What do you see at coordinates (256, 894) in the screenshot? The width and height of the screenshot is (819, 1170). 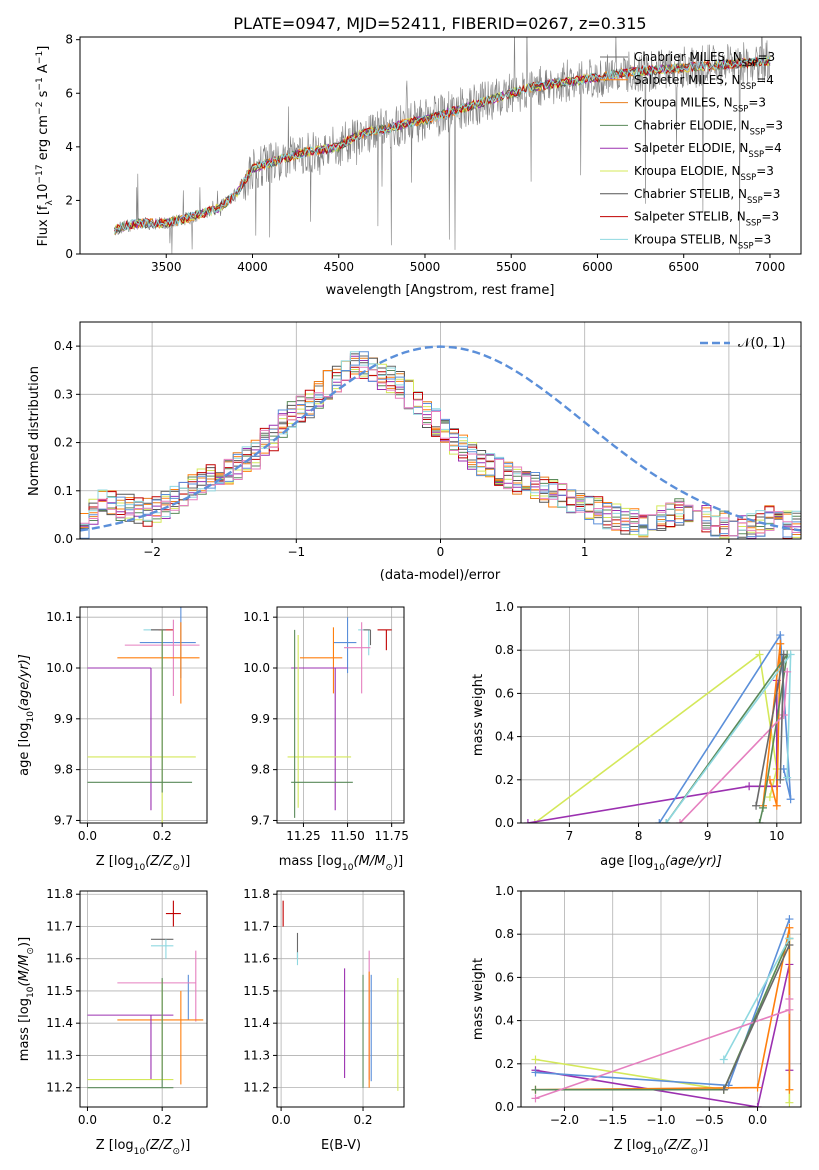 I see `y-tick-label: 11.8` at bounding box center [256, 894].